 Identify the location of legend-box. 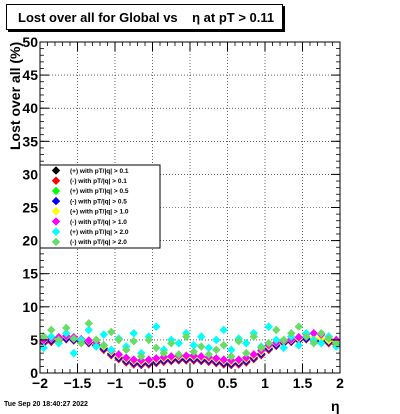
(100, 206).